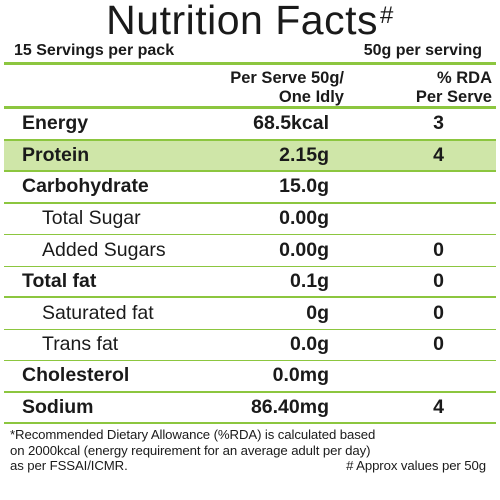  Describe the element at coordinates (104, 249) in the screenshot. I see `nutrient-name: Added Sugars` at that location.